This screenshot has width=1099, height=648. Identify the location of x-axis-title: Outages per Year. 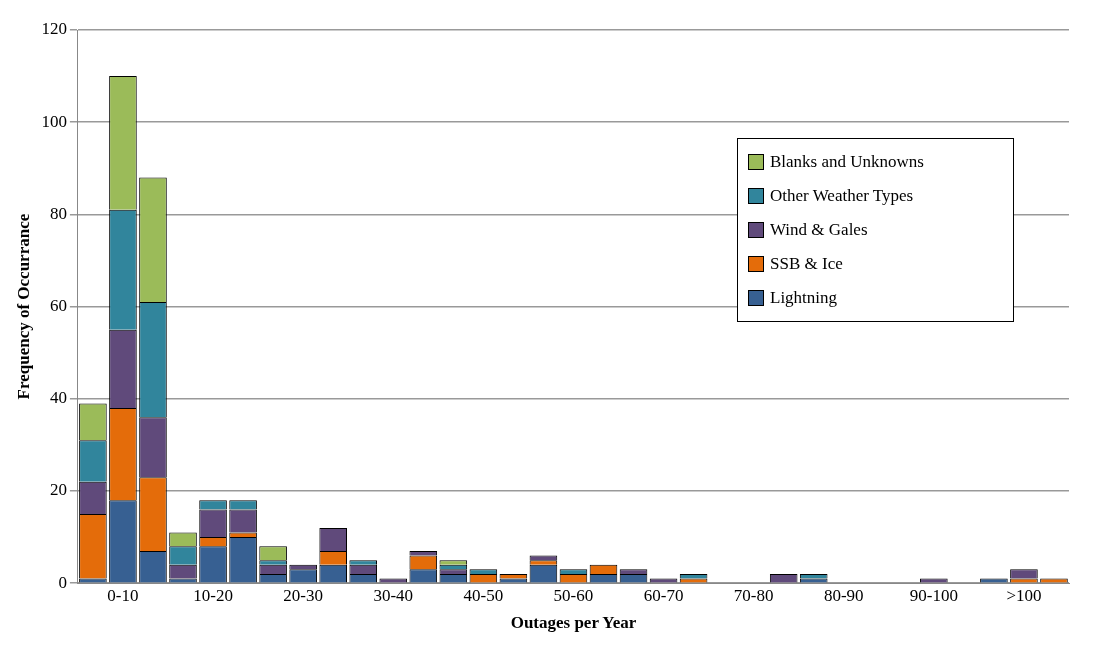
(573, 623).